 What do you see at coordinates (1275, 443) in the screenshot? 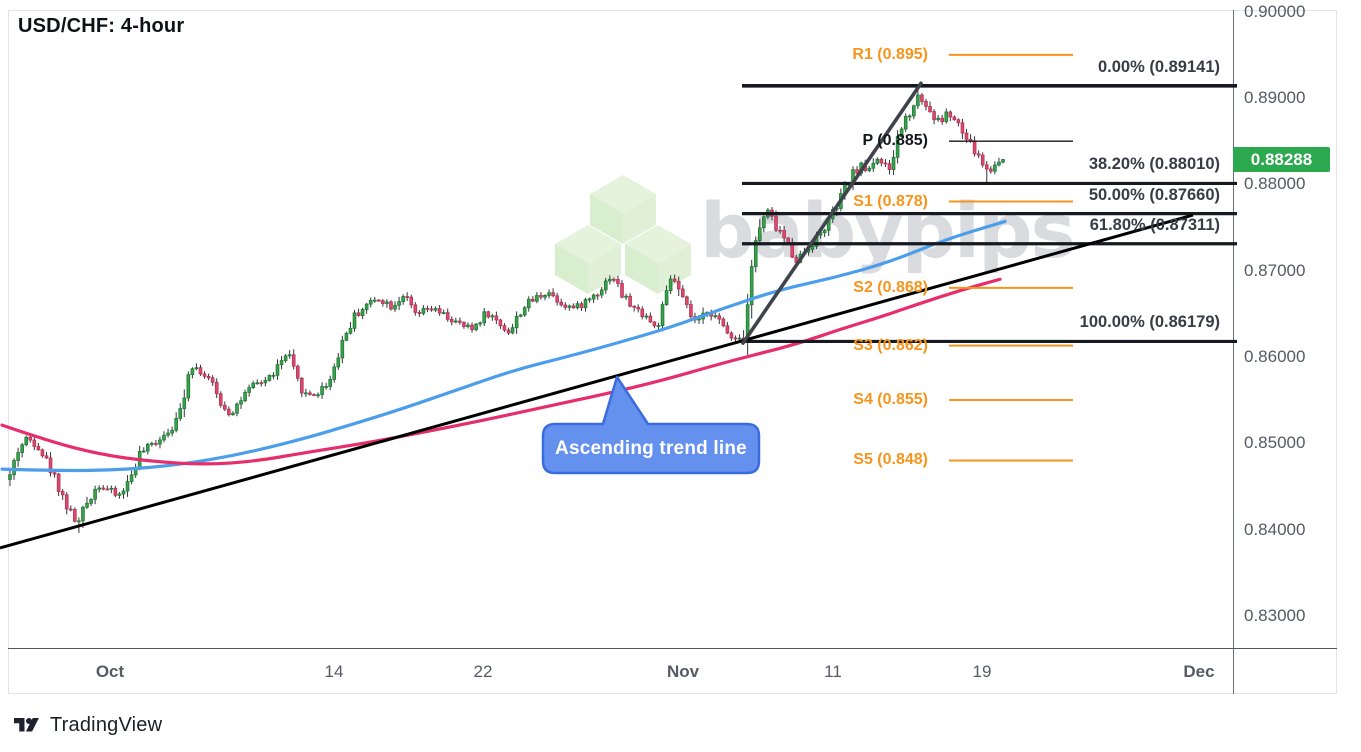
I see `price-axis-label-0.85000: 0.85000` at bounding box center [1275, 443].